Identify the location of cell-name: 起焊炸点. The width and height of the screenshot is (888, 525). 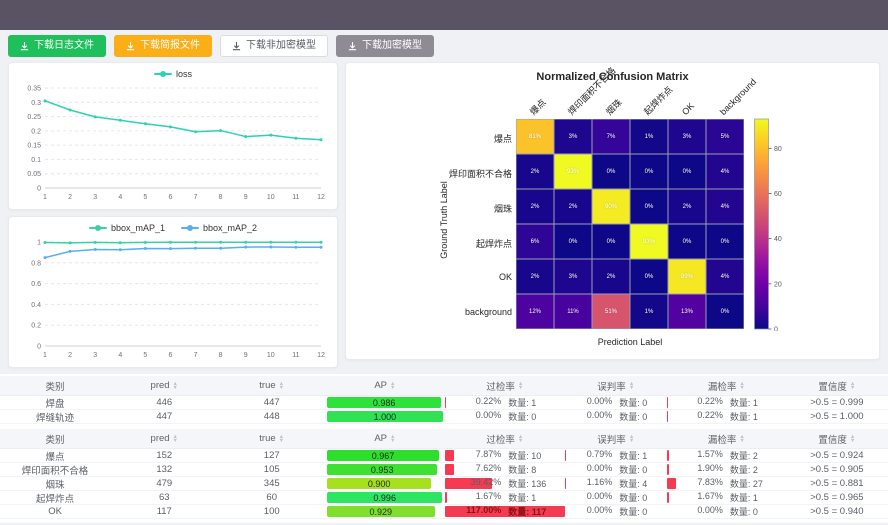
(55, 497).